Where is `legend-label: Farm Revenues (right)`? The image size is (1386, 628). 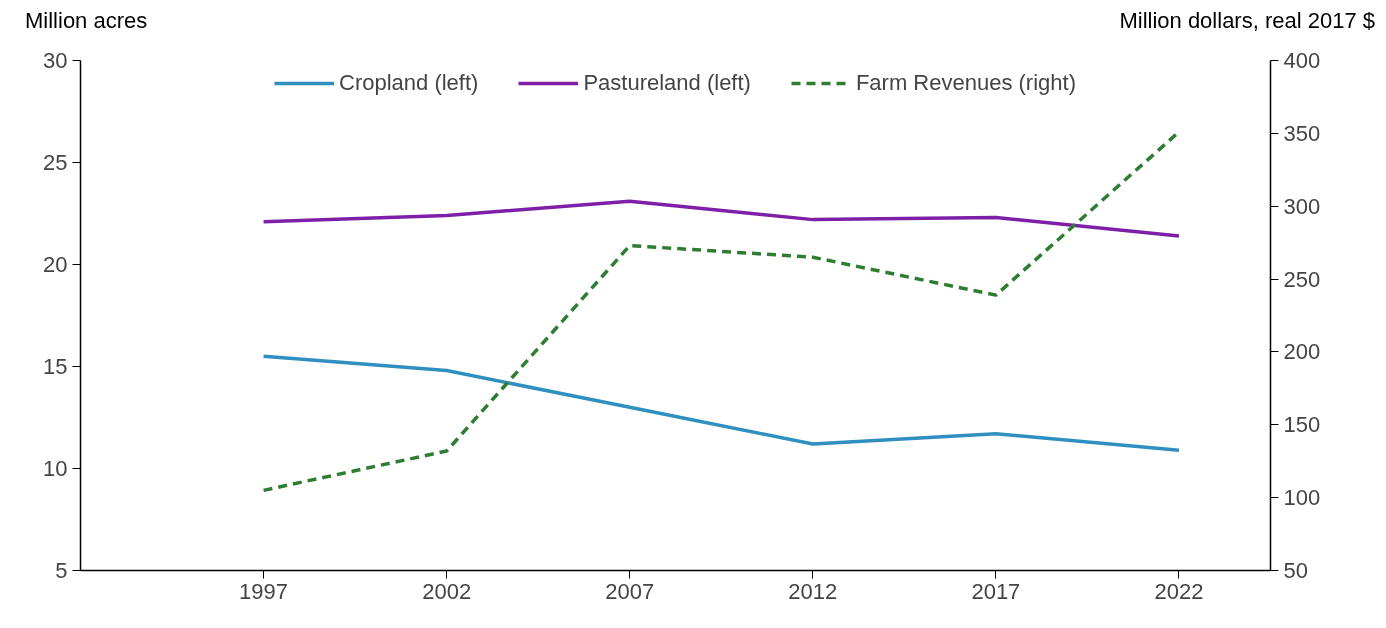
legend-label: Farm Revenues (right) is located at coordinates (965, 83).